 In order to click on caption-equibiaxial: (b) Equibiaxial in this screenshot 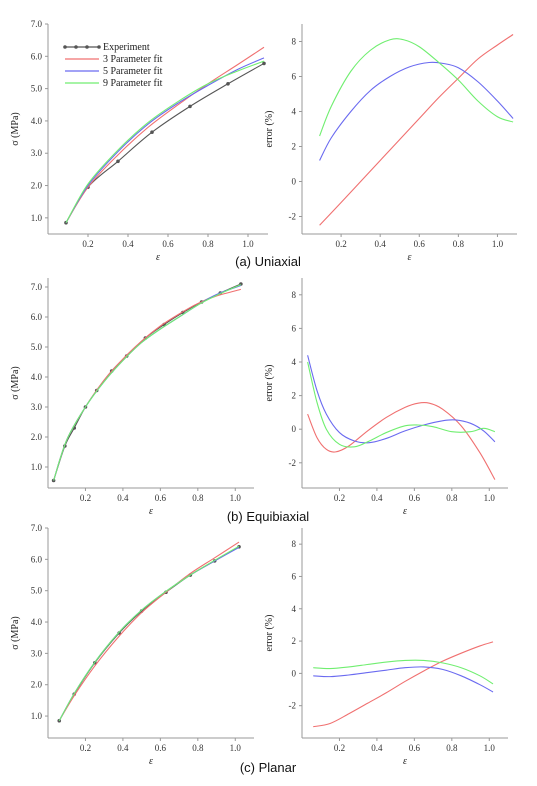, I will do `click(268, 516)`.